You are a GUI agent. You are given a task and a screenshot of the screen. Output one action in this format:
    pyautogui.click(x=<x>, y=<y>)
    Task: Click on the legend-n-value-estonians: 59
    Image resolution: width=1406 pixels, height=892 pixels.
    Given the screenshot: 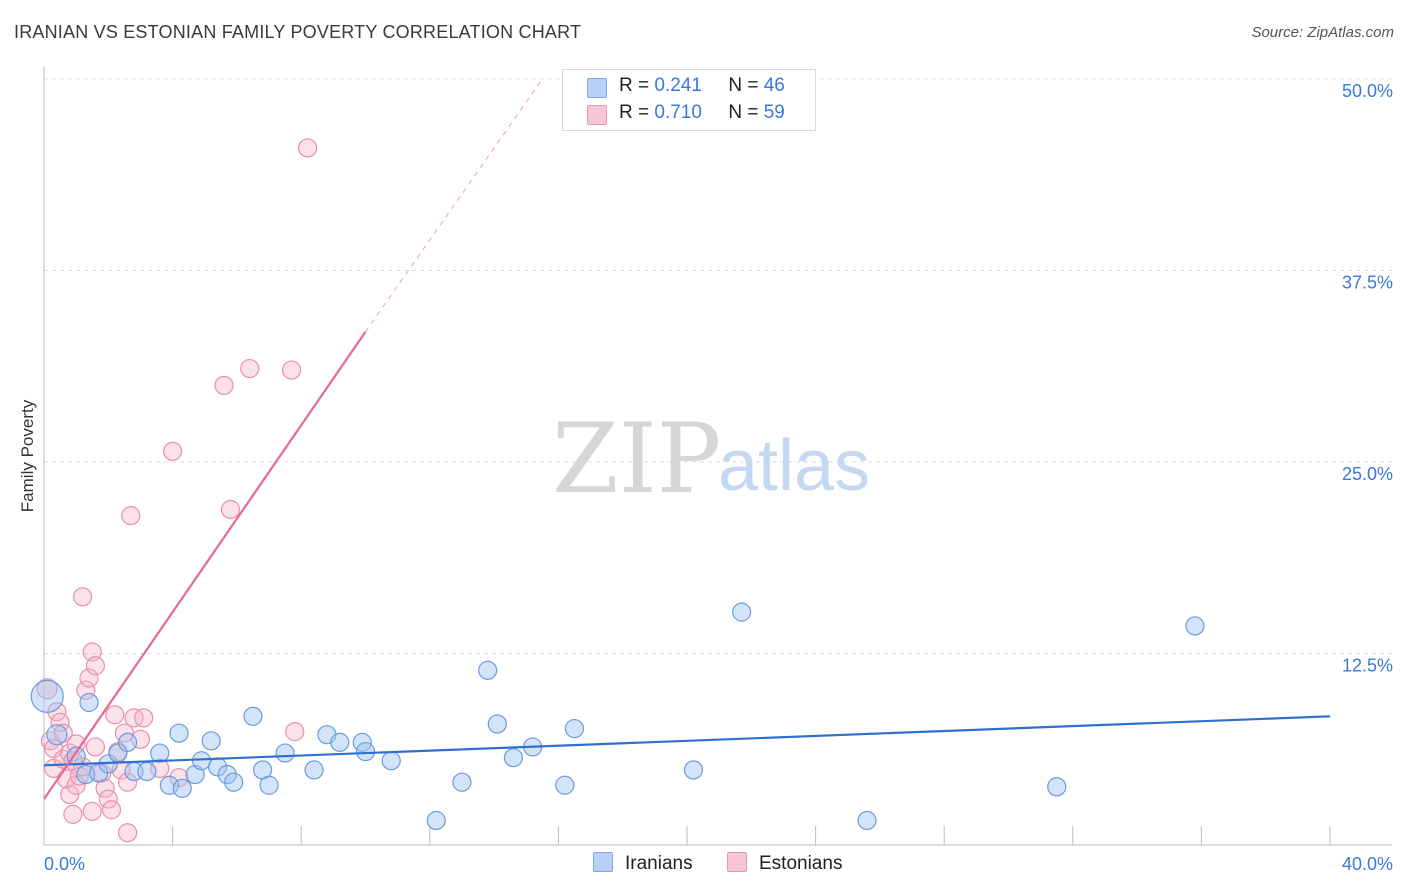 What is the action you would take?
    pyautogui.click(x=774, y=112)
    